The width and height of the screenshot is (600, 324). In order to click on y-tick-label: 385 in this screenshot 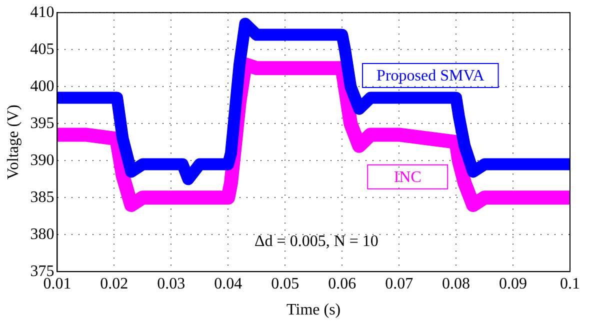, I will do `click(42, 197)`.